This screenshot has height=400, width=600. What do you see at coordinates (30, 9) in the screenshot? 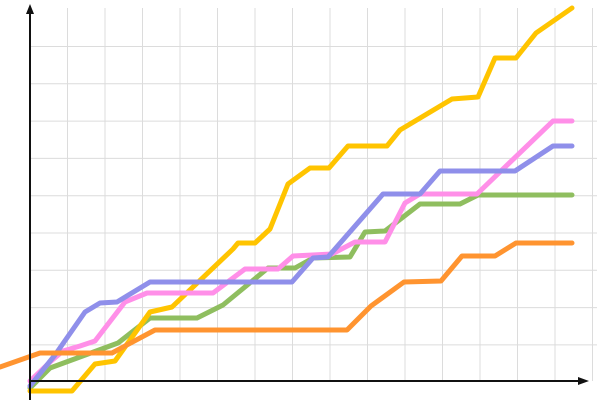
I see `y-axis-arrow-icon` at bounding box center [30, 9].